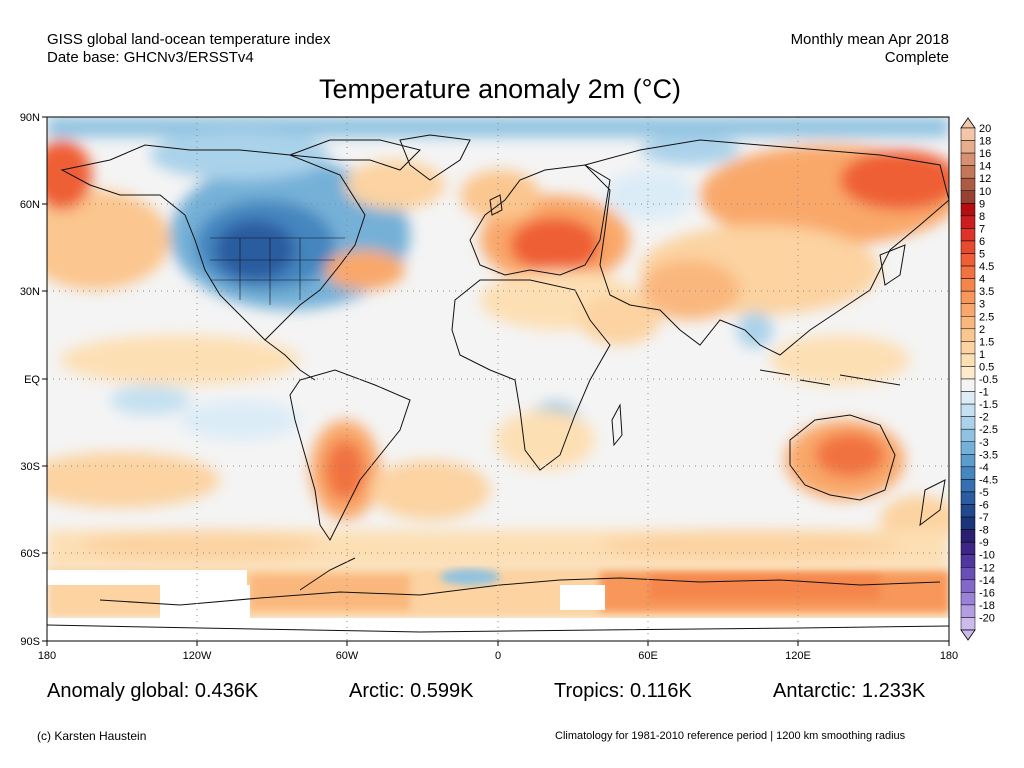  I want to click on colorbar-label: 6, so click(982, 242).